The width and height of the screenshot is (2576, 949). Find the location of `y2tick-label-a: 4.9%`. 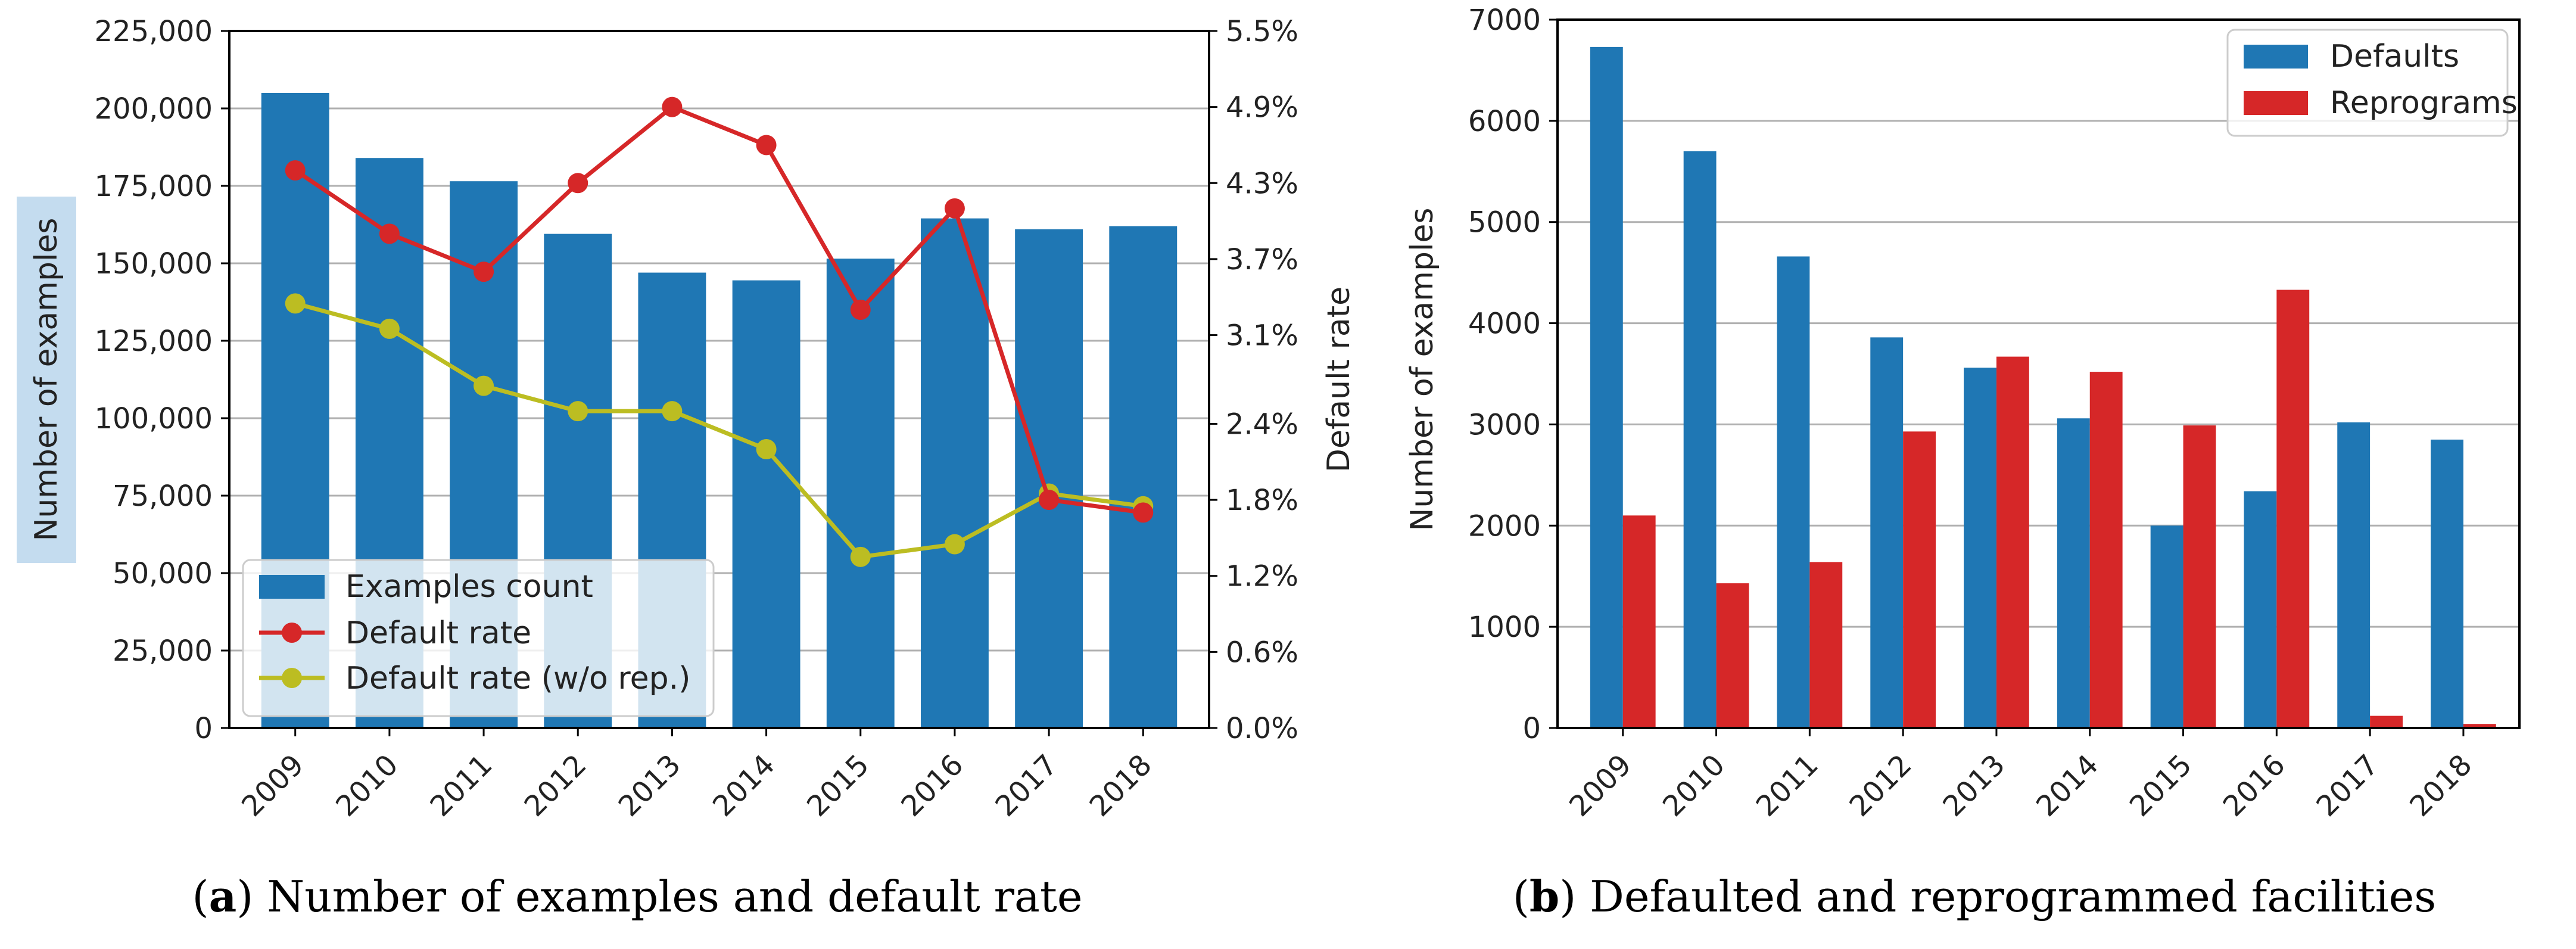

y2tick-label-a: 4.9% is located at coordinates (1262, 108).